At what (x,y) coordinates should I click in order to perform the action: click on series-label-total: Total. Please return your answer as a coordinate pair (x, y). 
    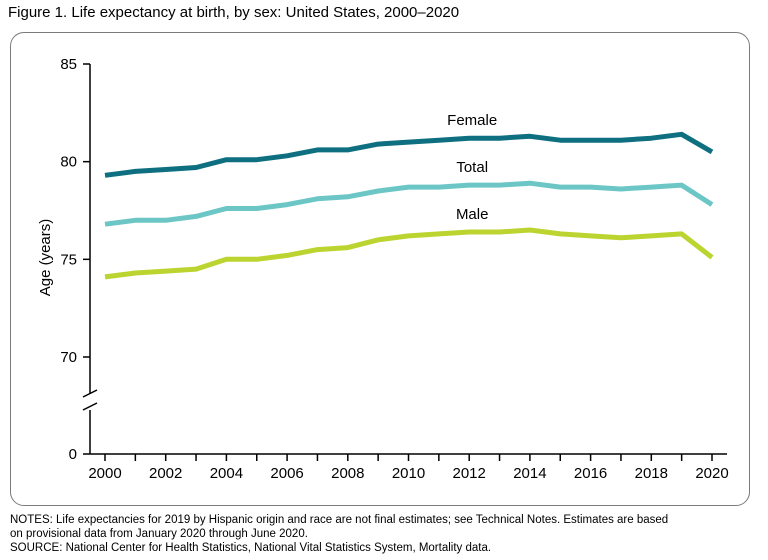
    Looking at the image, I should click on (472, 167).